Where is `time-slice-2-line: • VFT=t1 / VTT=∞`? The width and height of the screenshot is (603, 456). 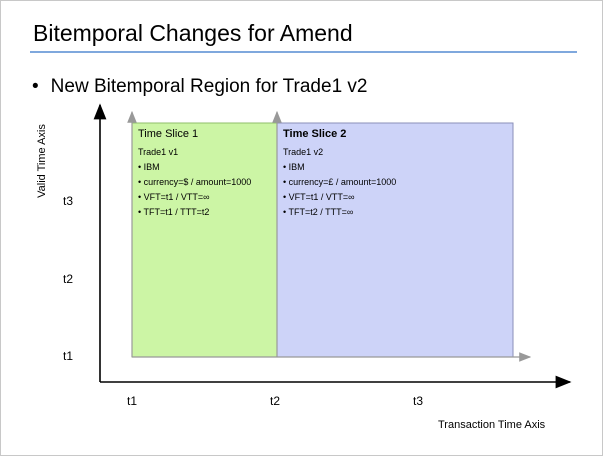
time-slice-2-line: • VFT=t1 / VTT=∞ is located at coordinates (319, 197).